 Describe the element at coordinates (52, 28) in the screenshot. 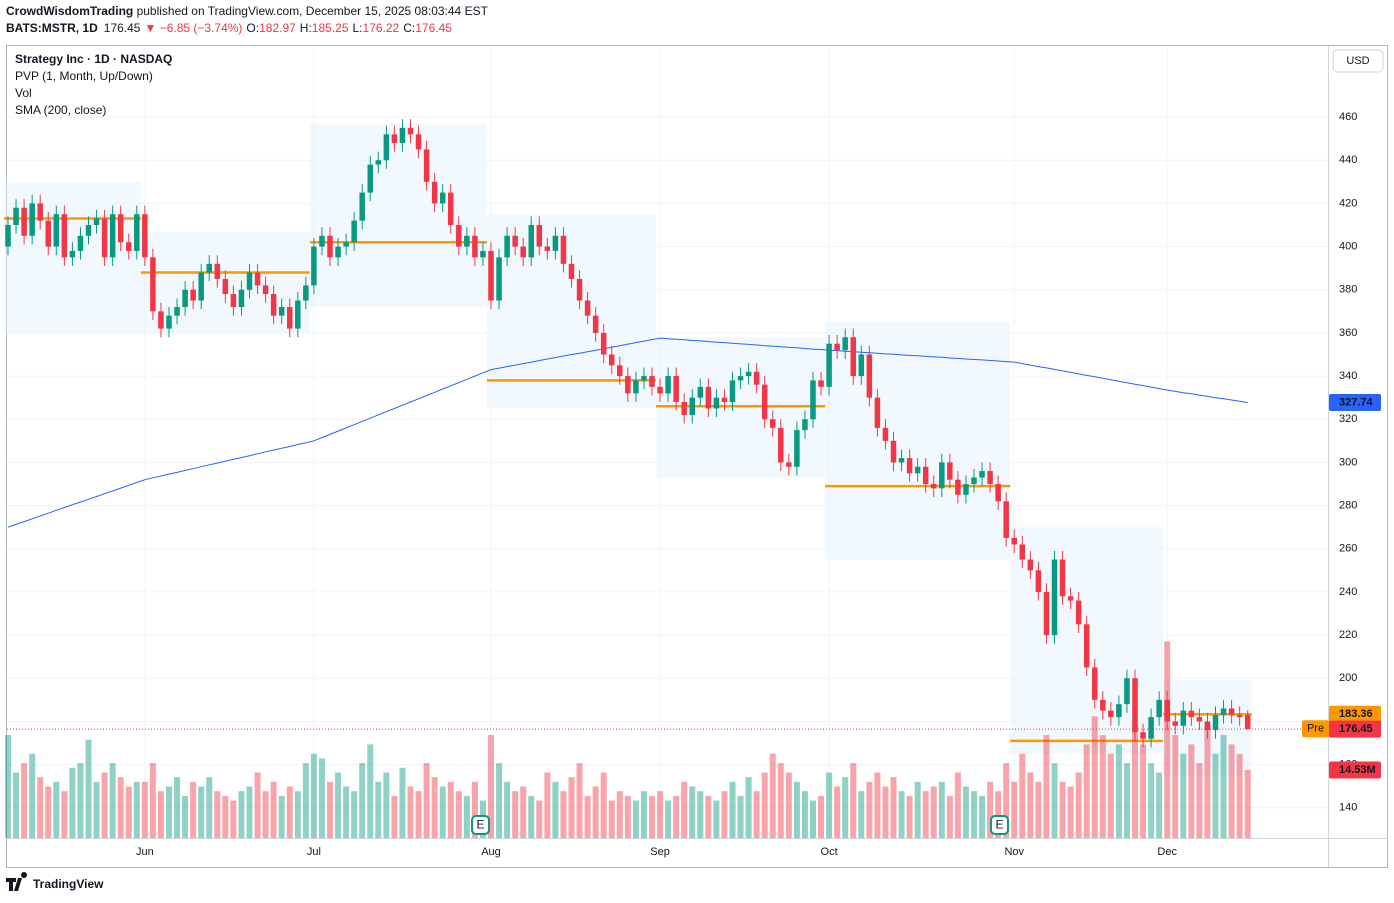

I see `symbol: BATS:MSTR, 1D` at that location.